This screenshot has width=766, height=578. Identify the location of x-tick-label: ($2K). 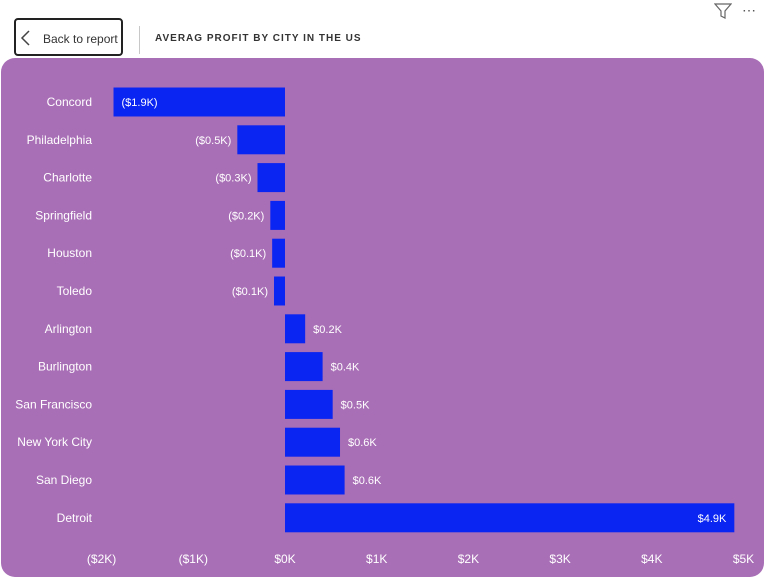
(101, 559).